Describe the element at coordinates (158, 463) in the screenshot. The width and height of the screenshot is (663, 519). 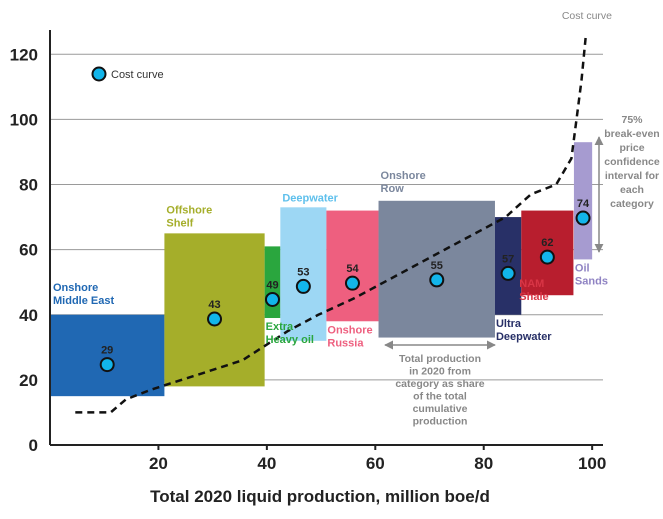
I see `x-tick-label-20: 20` at that location.